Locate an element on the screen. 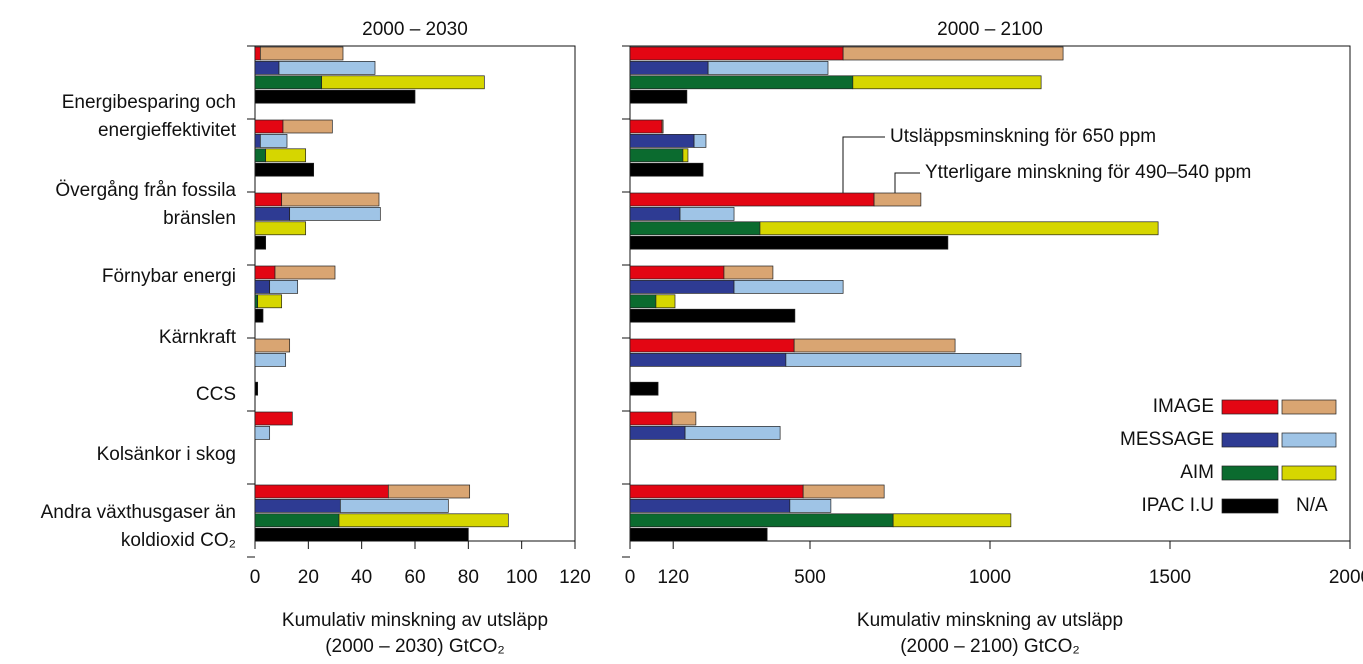 The height and width of the screenshot is (664, 1363). annotation: Utsläppsminskning för 650 ppm is located at coordinates (1023, 136).